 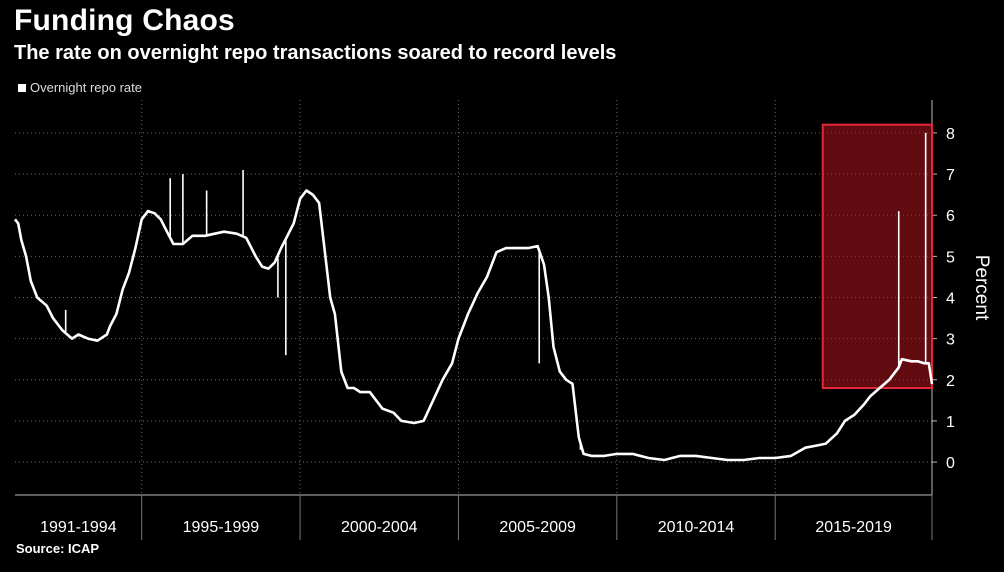 What do you see at coordinates (950, 257) in the screenshot?
I see `y-tick-label: 5` at bounding box center [950, 257].